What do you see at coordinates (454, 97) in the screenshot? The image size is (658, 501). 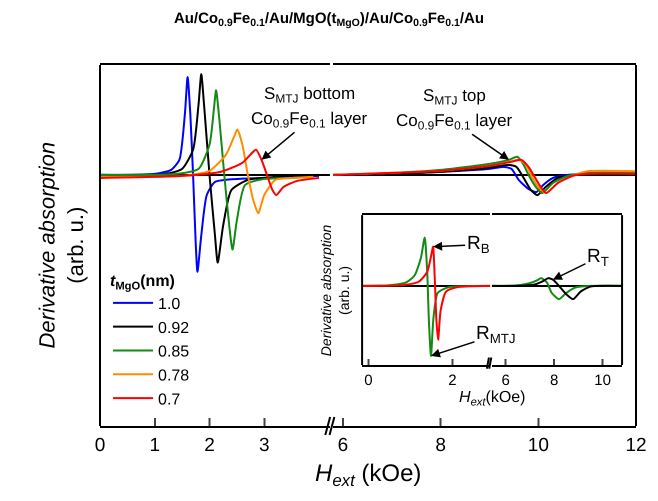 I see `text: S$_{MTJ}$ top` at bounding box center [454, 97].